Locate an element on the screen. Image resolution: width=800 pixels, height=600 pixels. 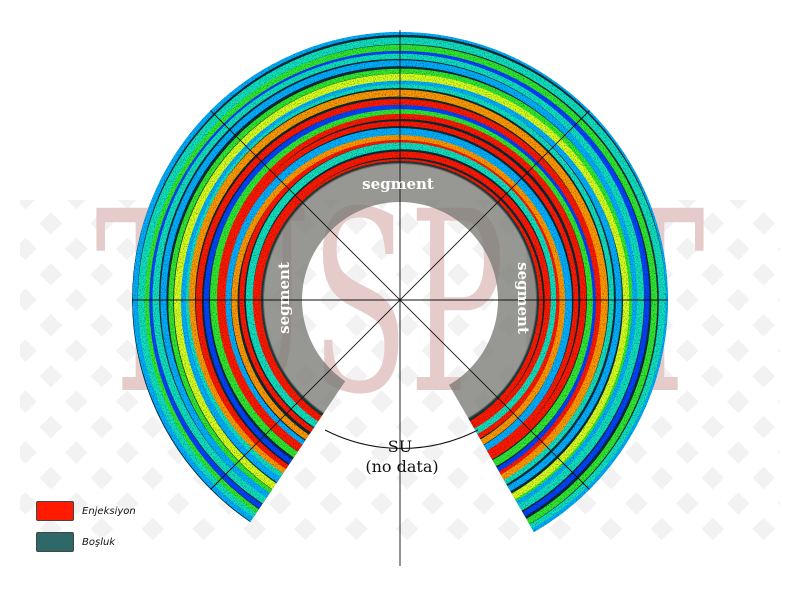
water-level-arc is located at coordinates (401, 439).